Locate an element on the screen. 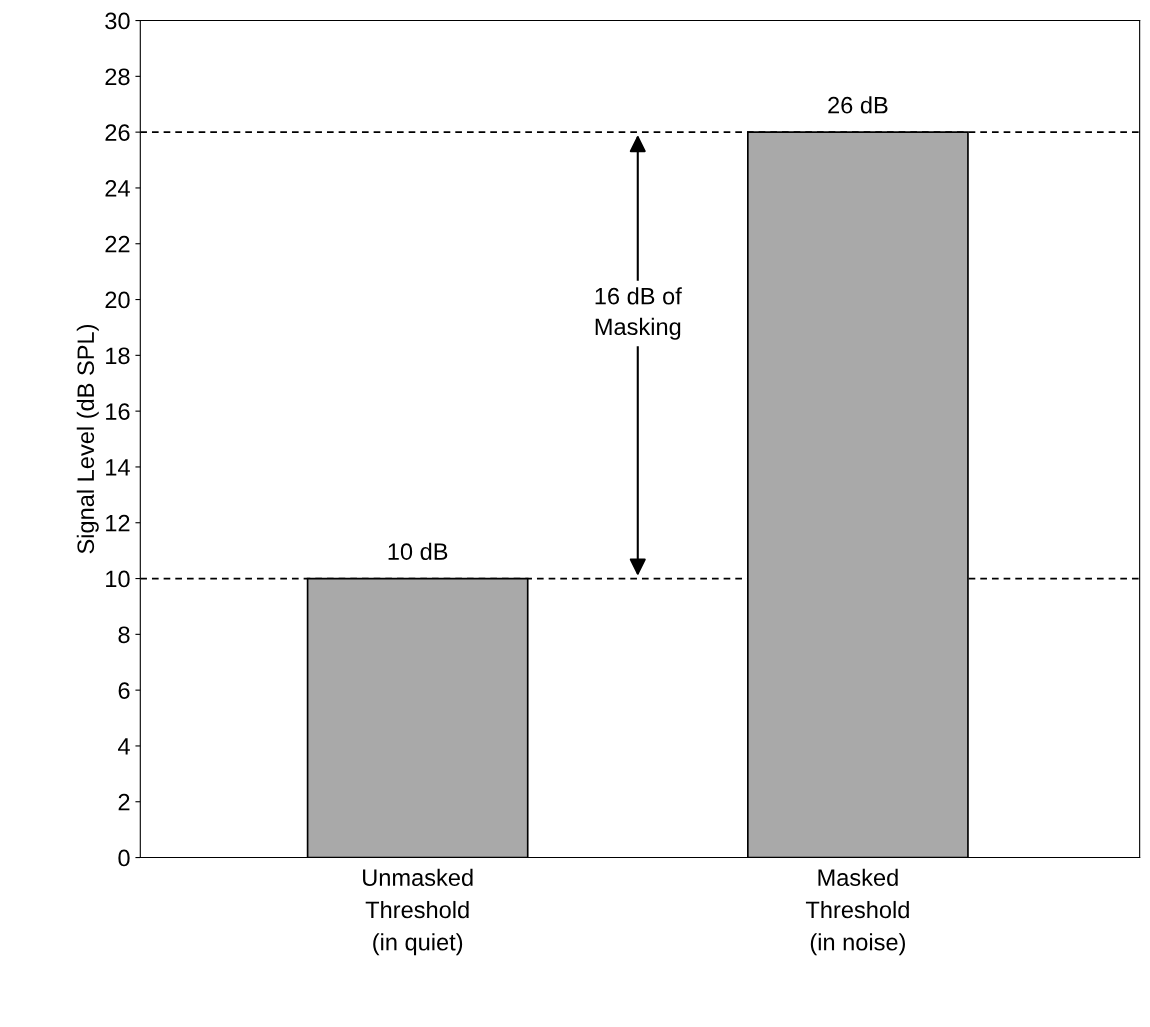 The height and width of the screenshot is (1027, 1150). y-tick-label: 6 is located at coordinates (124, 690).